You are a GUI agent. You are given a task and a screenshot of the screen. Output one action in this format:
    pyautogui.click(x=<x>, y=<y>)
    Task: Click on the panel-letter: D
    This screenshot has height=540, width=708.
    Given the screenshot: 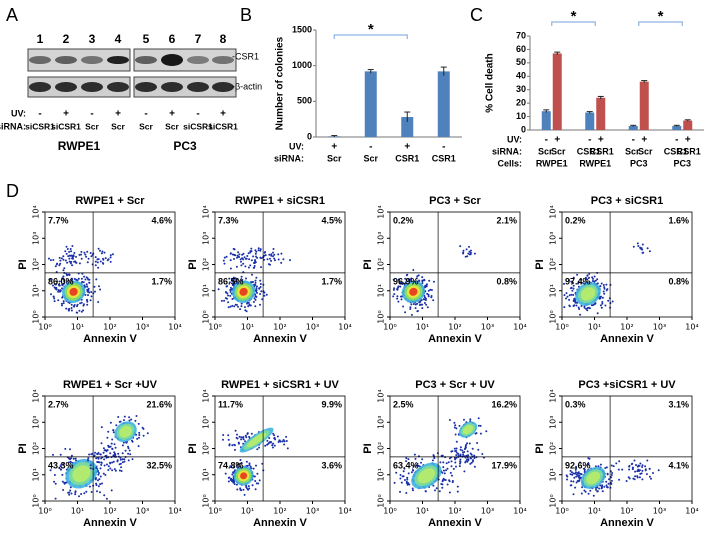 What is the action you would take?
    pyautogui.click(x=12, y=191)
    